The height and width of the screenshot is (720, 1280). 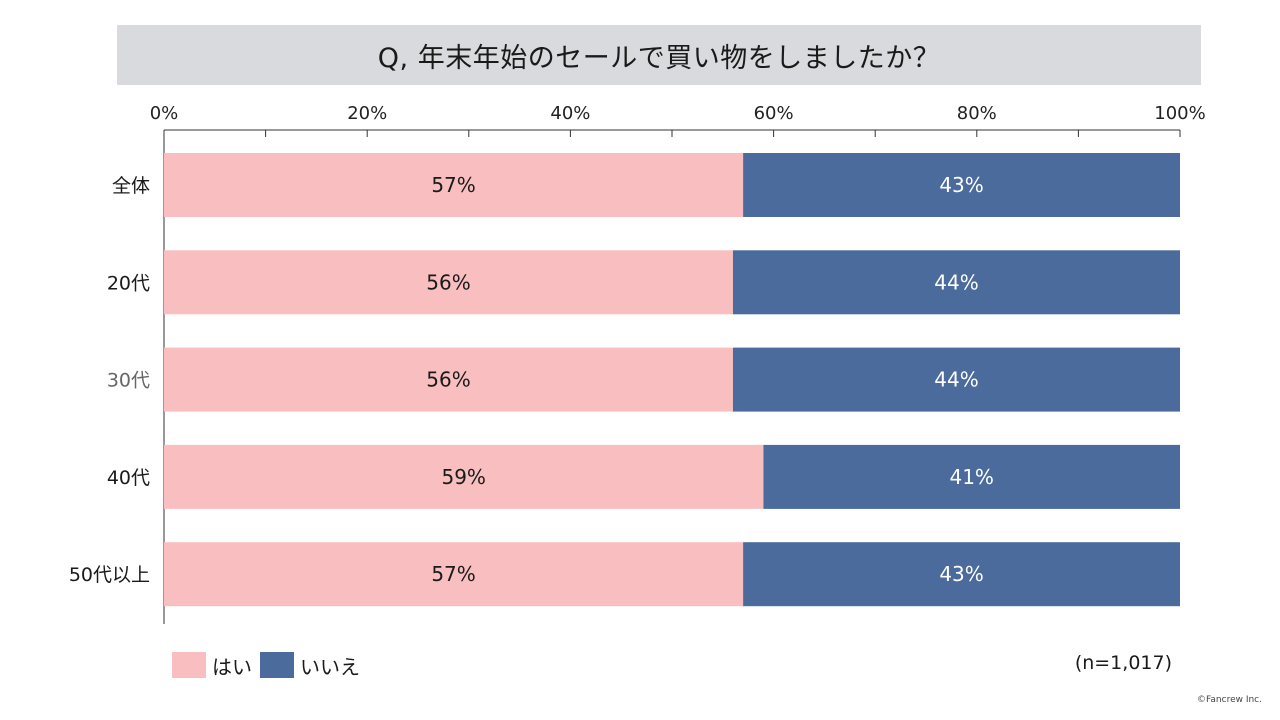 What do you see at coordinates (774, 113) in the screenshot?
I see `x-tick-label: 60%` at bounding box center [774, 113].